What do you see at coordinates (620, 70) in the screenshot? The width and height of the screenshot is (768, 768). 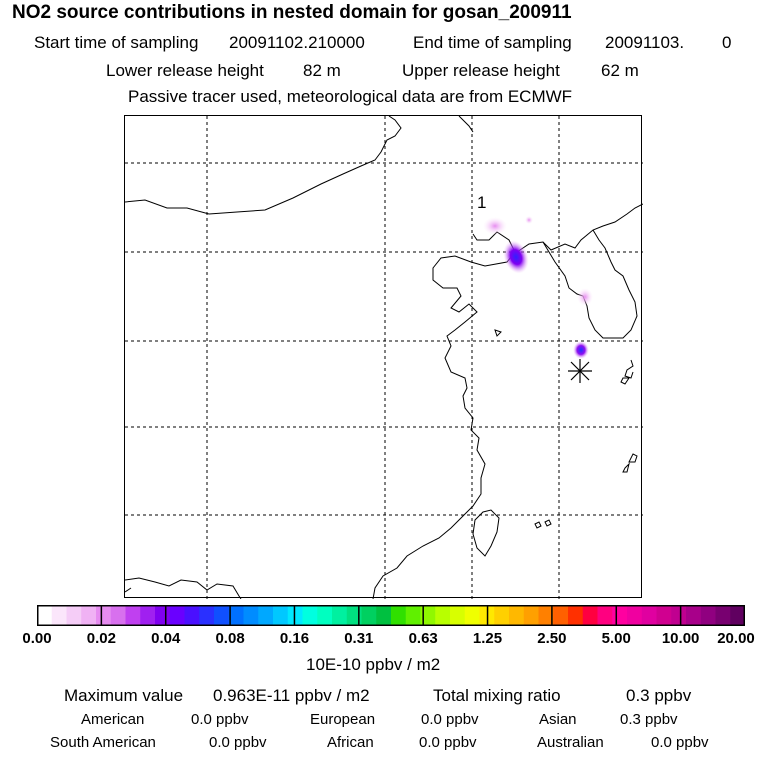 I see `upper-height-value: 62 m` at bounding box center [620, 70].